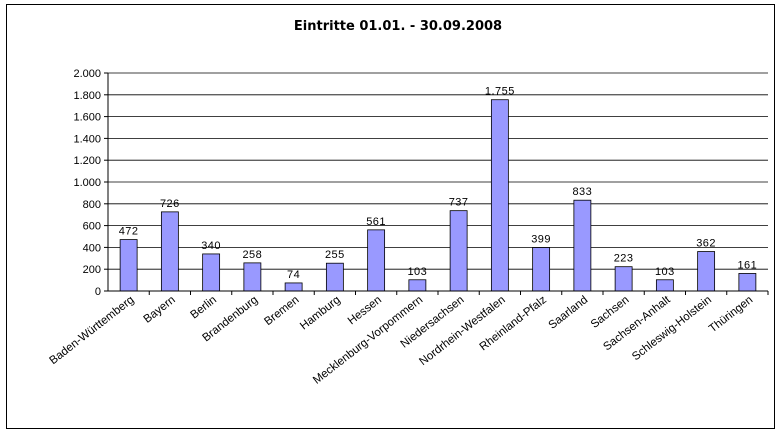 The height and width of the screenshot is (434, 781). I want to click on y-tick-label: 1.800, so click(87, 96).